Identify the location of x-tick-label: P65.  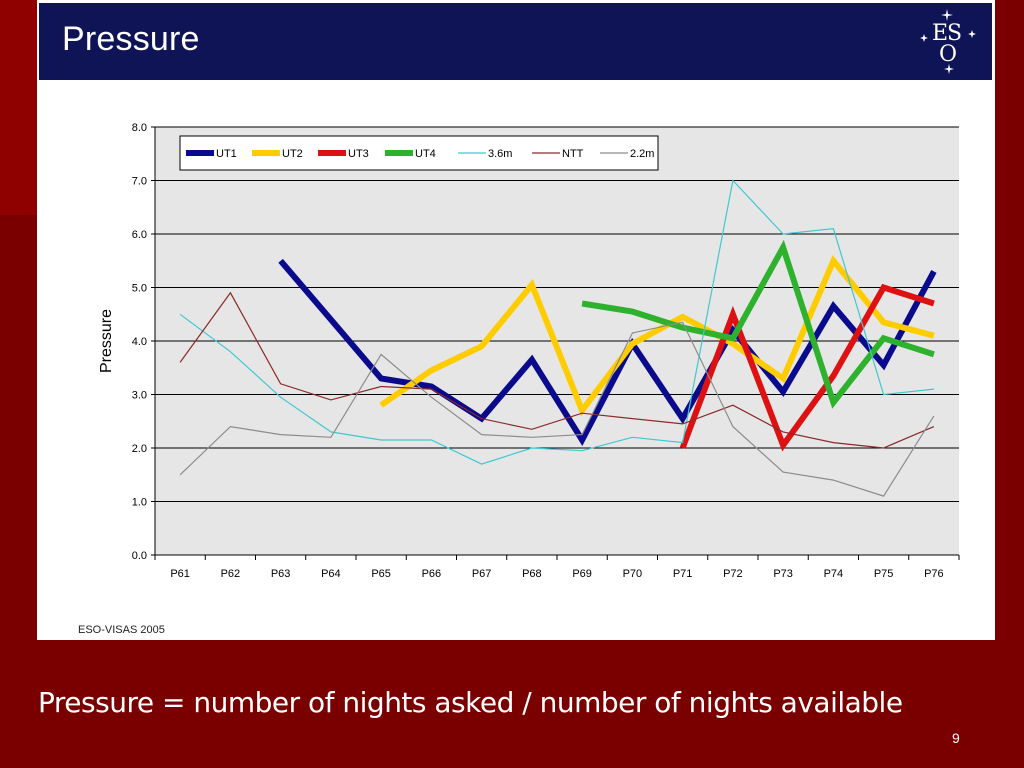
(381, 574).